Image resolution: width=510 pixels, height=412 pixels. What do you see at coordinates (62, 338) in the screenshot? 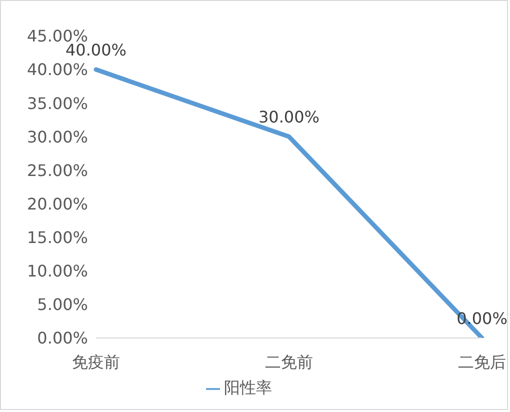
I see `y-tick-label: 0.00%` at bounding box center [62, 338].